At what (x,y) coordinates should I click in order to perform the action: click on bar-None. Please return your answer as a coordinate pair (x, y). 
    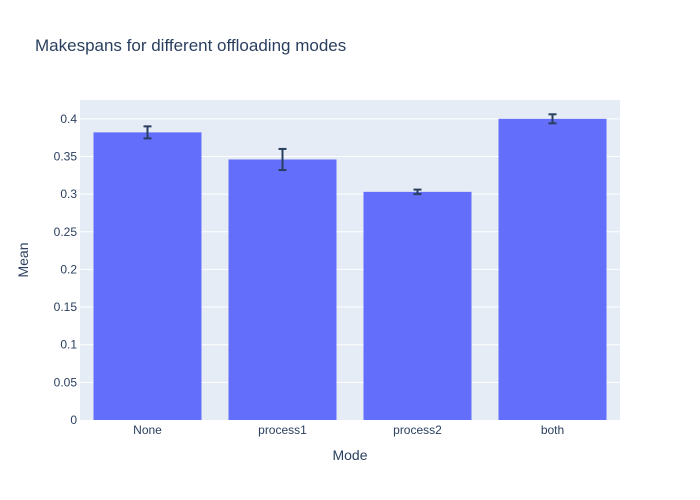
    Looking at the image, I should click on (147, 276).